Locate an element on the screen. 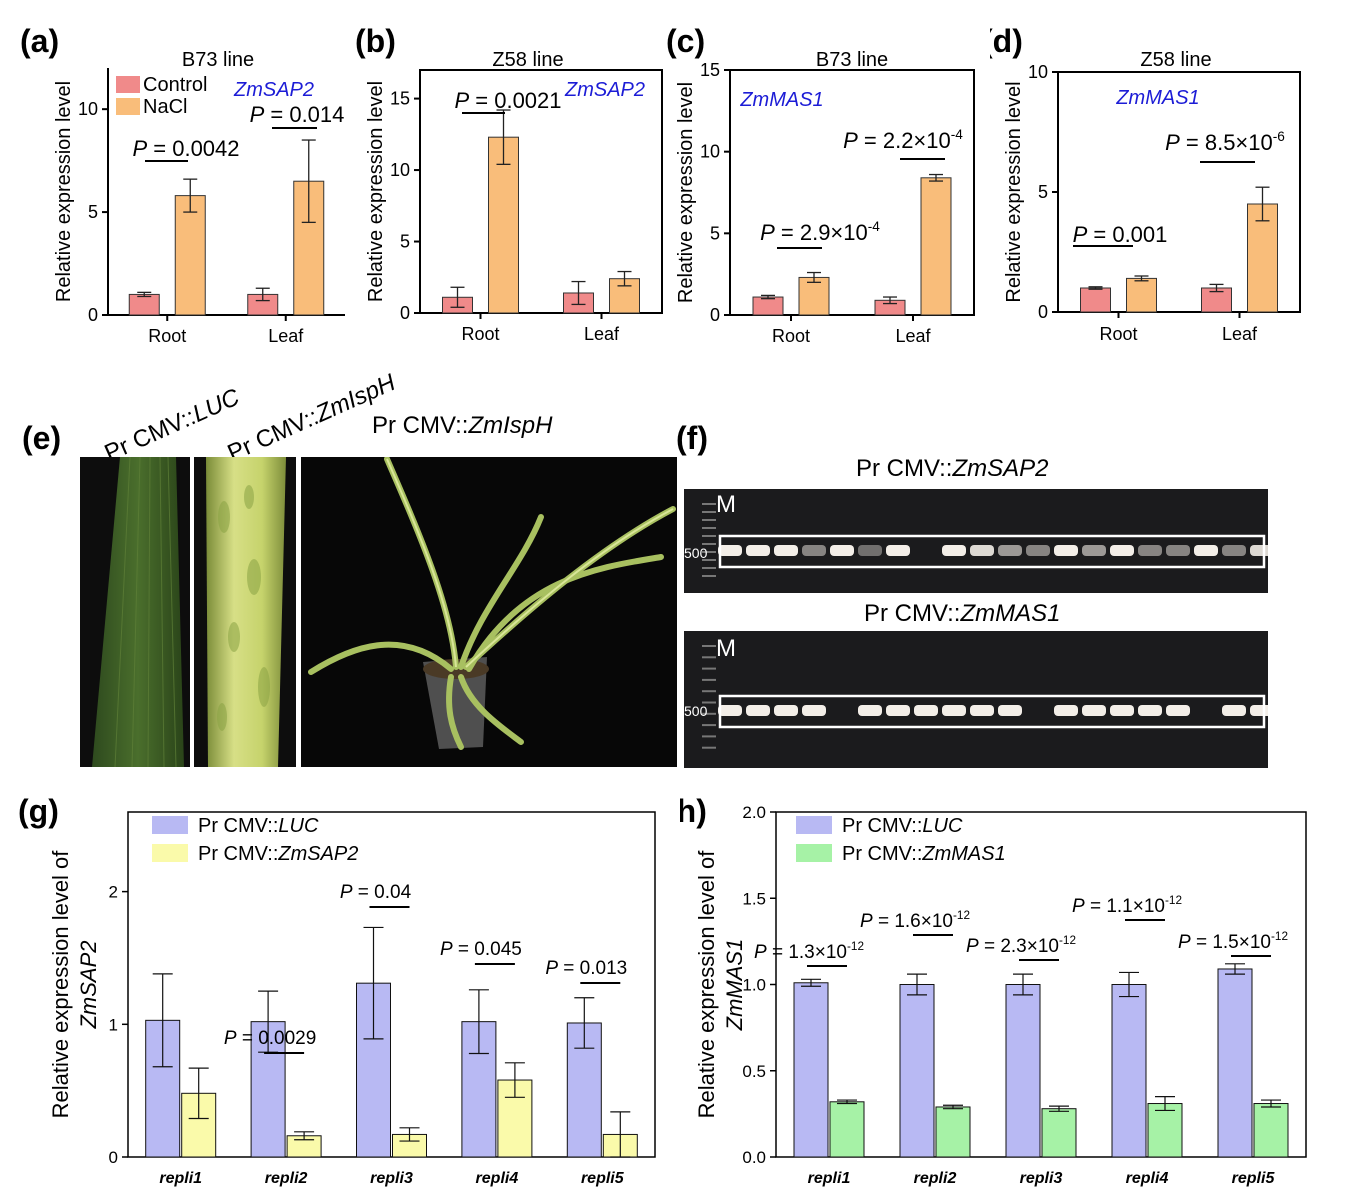 The height and width of the screenshot is (1192, 1359). gel-sap2-bands is located at coordinates (985, 540).